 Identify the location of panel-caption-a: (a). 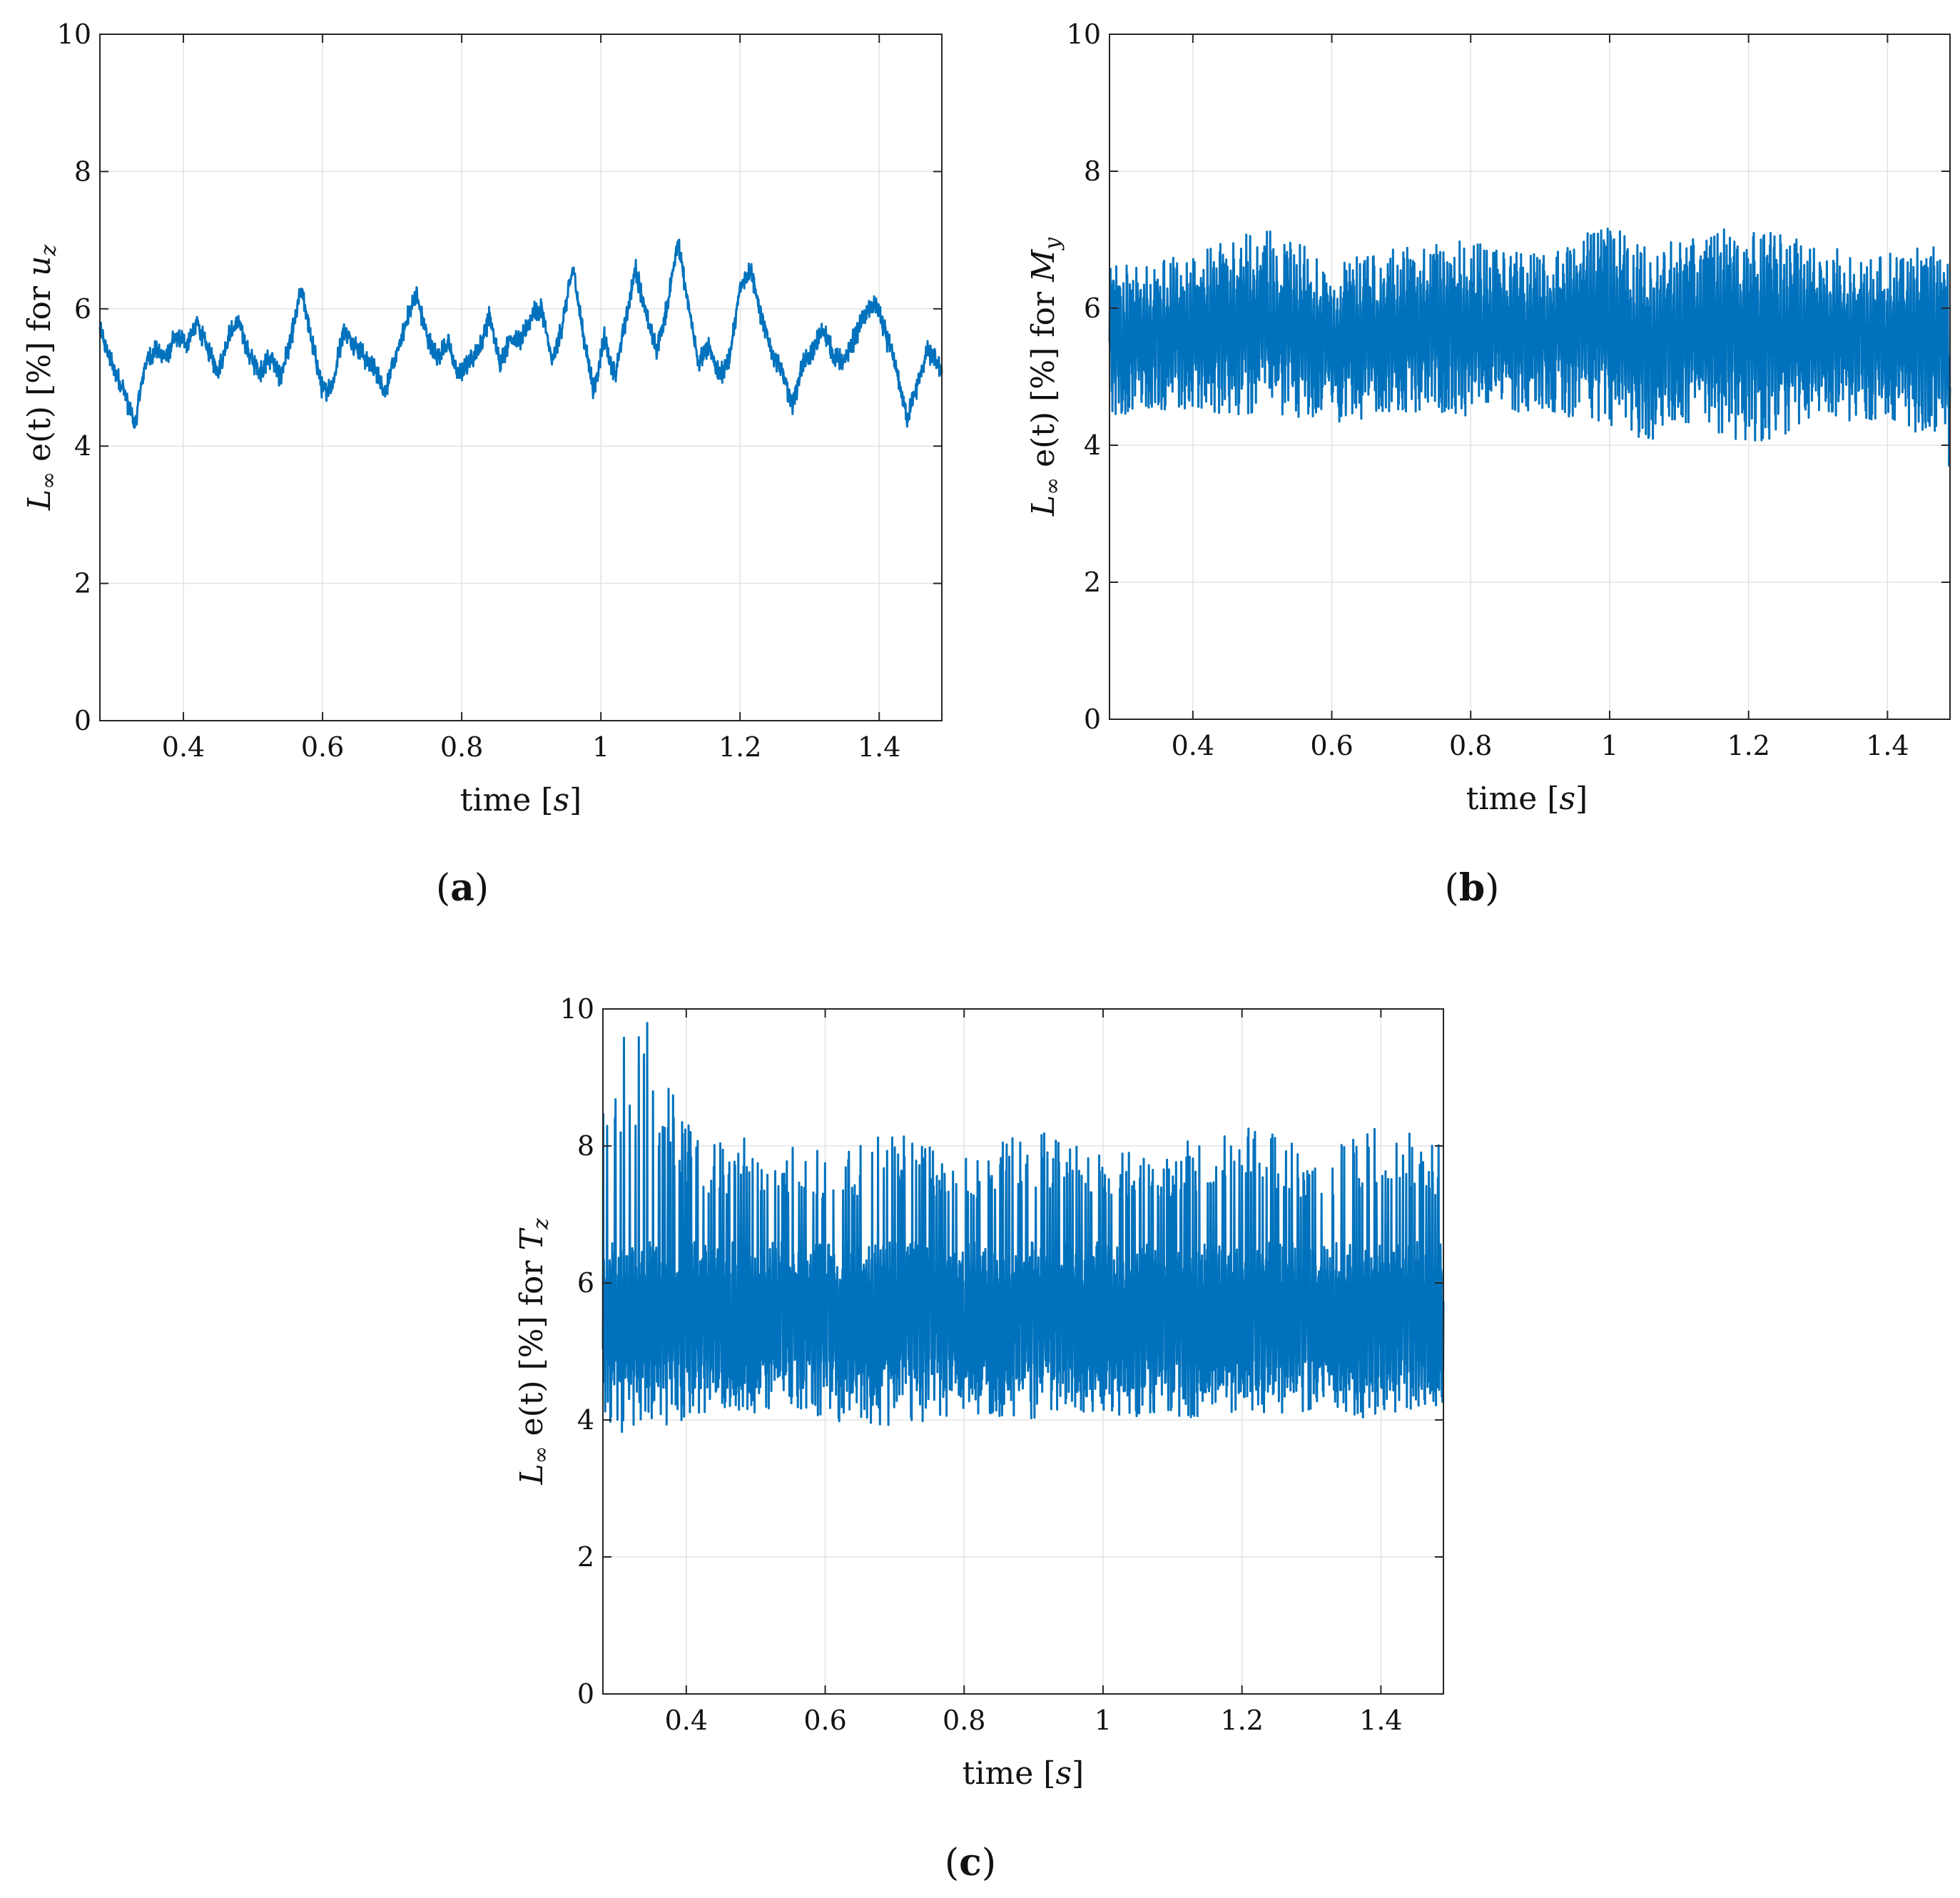
(462, 888).